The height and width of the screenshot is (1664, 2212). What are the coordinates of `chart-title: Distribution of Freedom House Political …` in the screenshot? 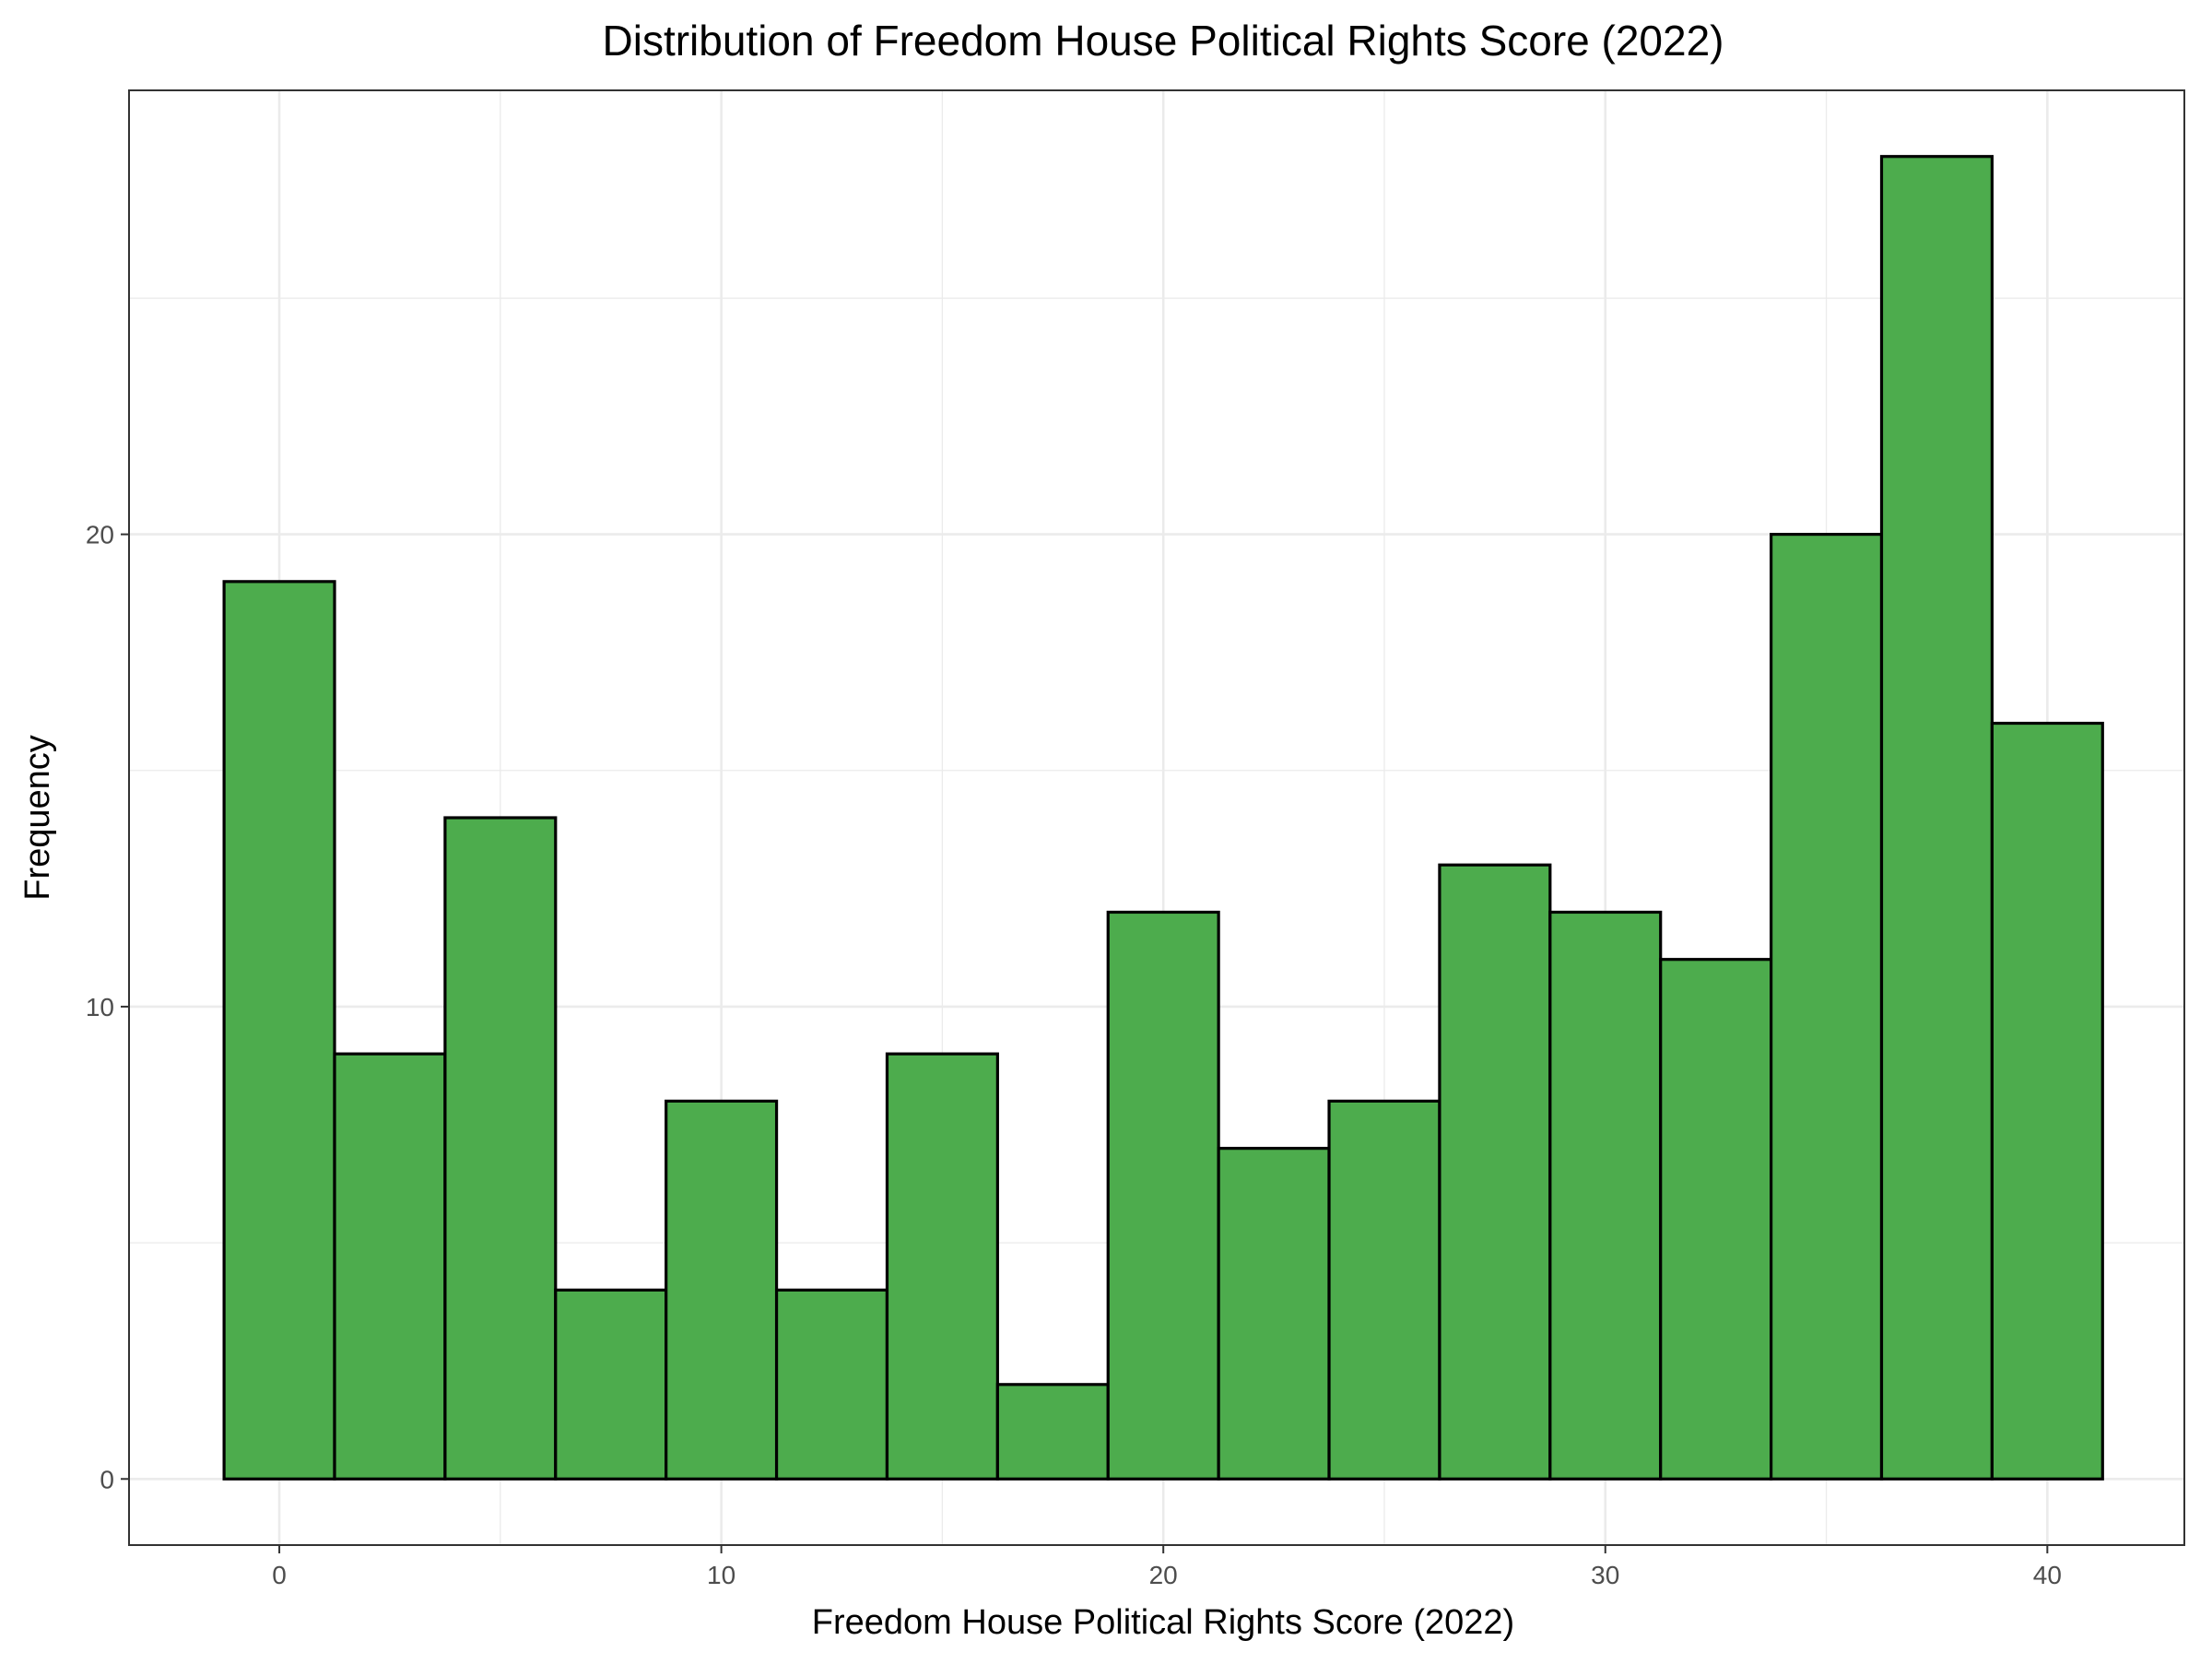 It's located at (1163, 41).